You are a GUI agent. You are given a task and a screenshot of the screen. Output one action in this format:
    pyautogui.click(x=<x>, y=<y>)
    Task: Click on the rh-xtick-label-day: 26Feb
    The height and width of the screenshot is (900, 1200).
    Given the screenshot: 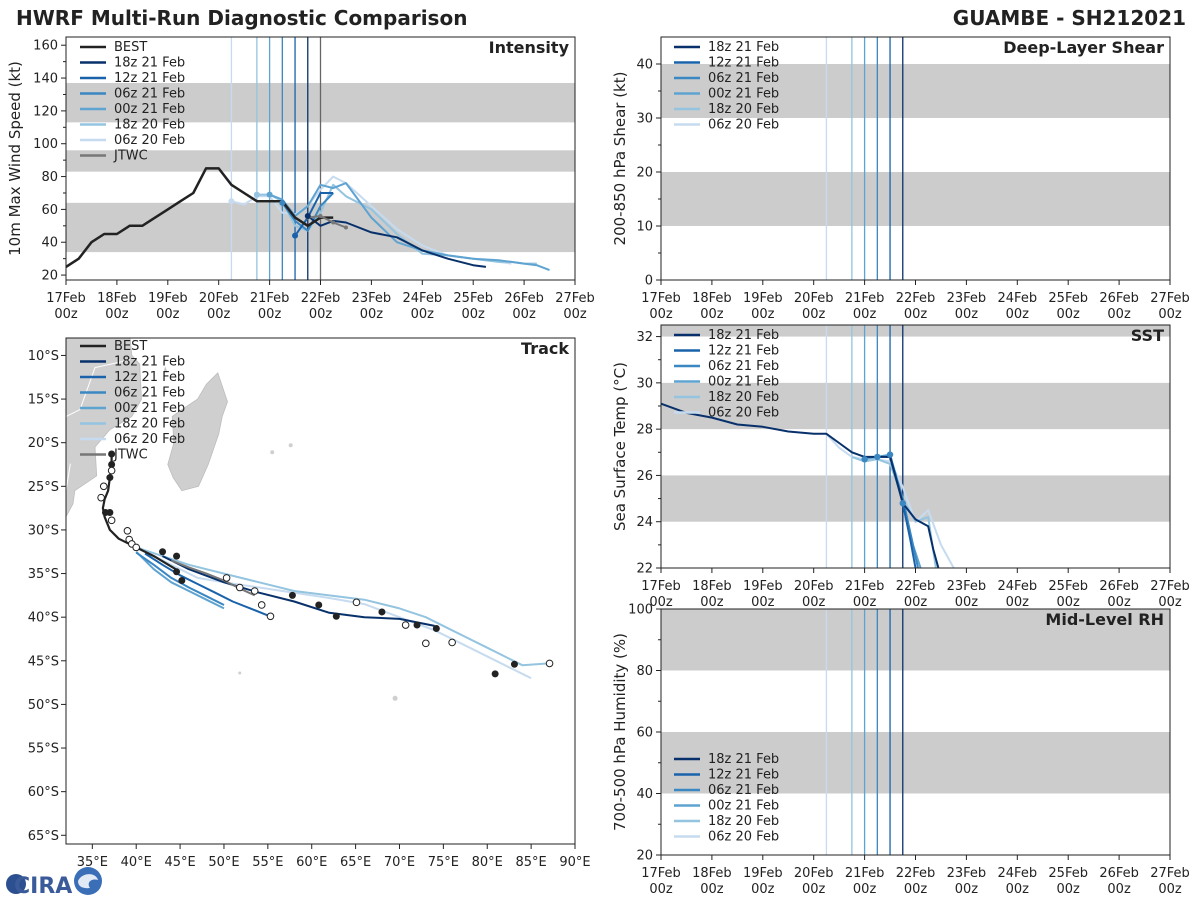 What is the action you would take?
    pyautogui.click(x=1119, y=873)
    